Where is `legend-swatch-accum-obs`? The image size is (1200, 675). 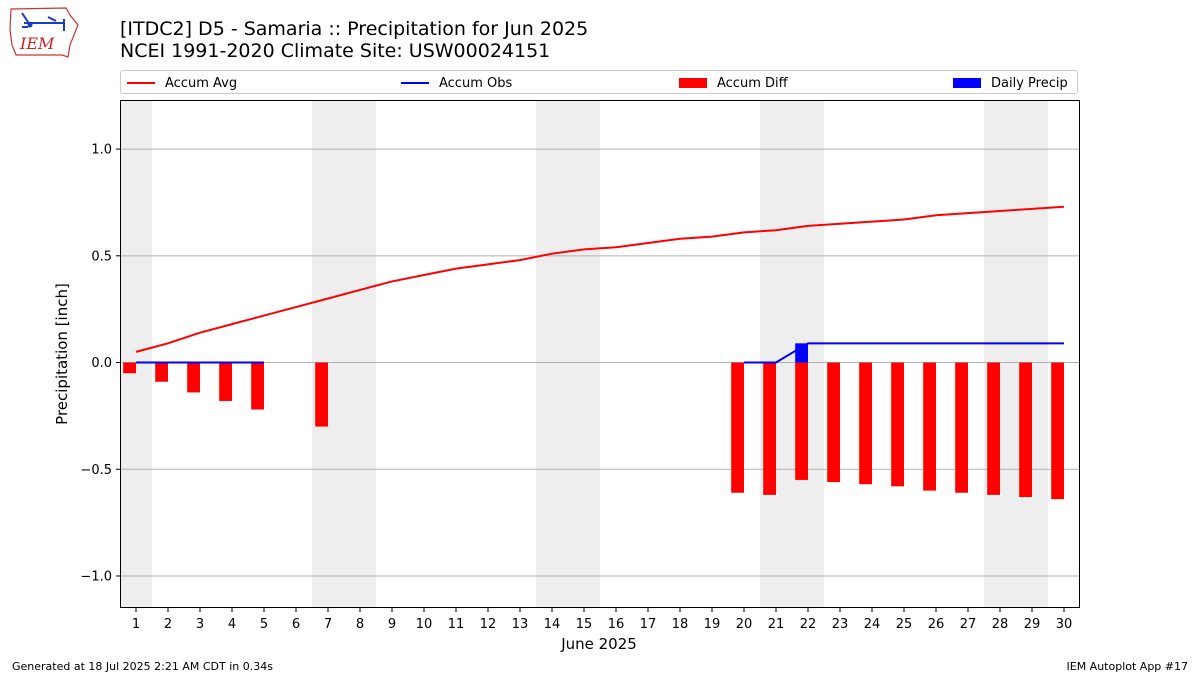 legend-swatch-accum-obs is located at coordinates (415, 83).